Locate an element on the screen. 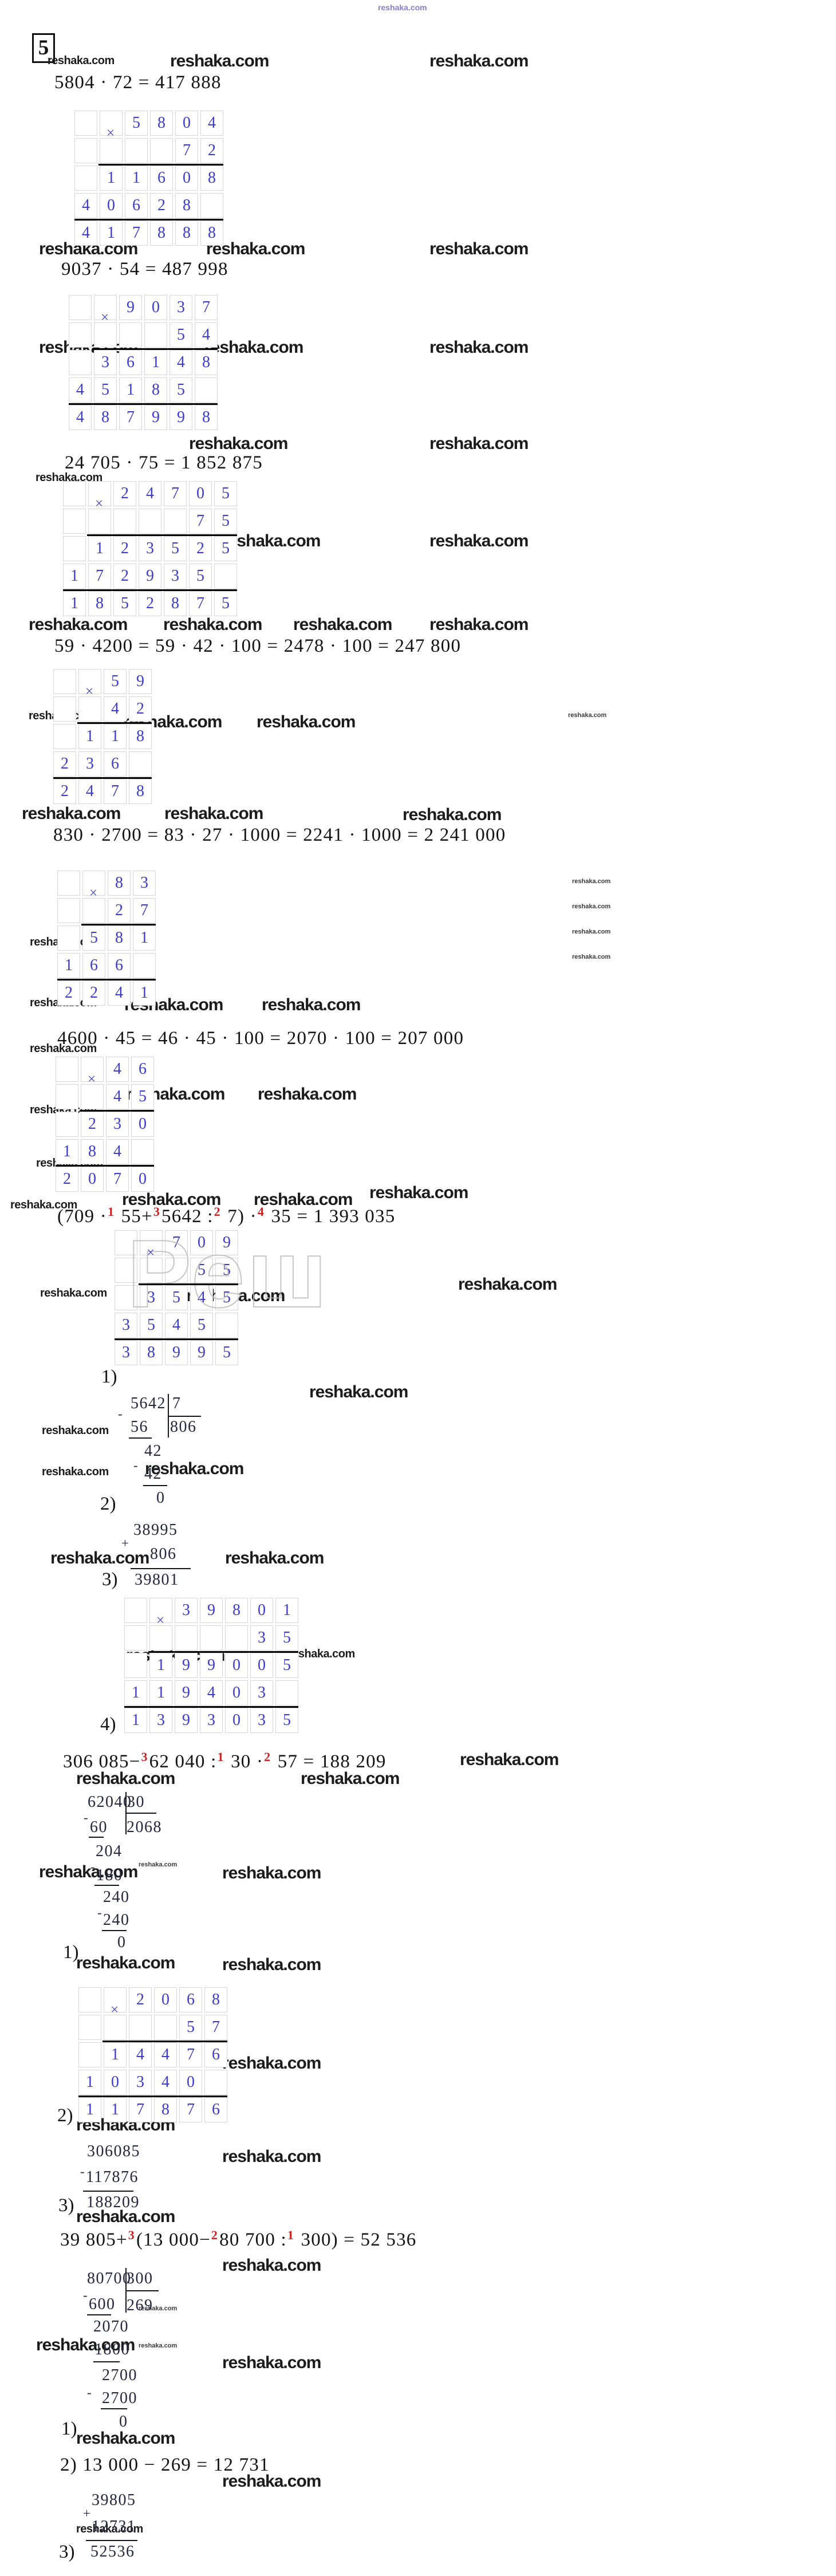  outline-watermark: Реш is located at coordinates (228, 1274).